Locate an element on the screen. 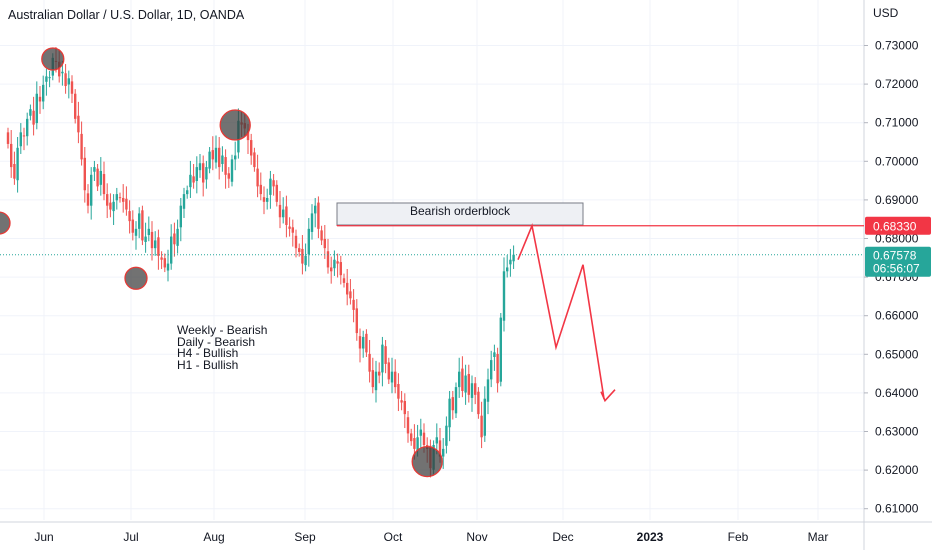 The height and width of the screenshot is (550, 932). currency-label: USD is located at coordinates (886, 13).